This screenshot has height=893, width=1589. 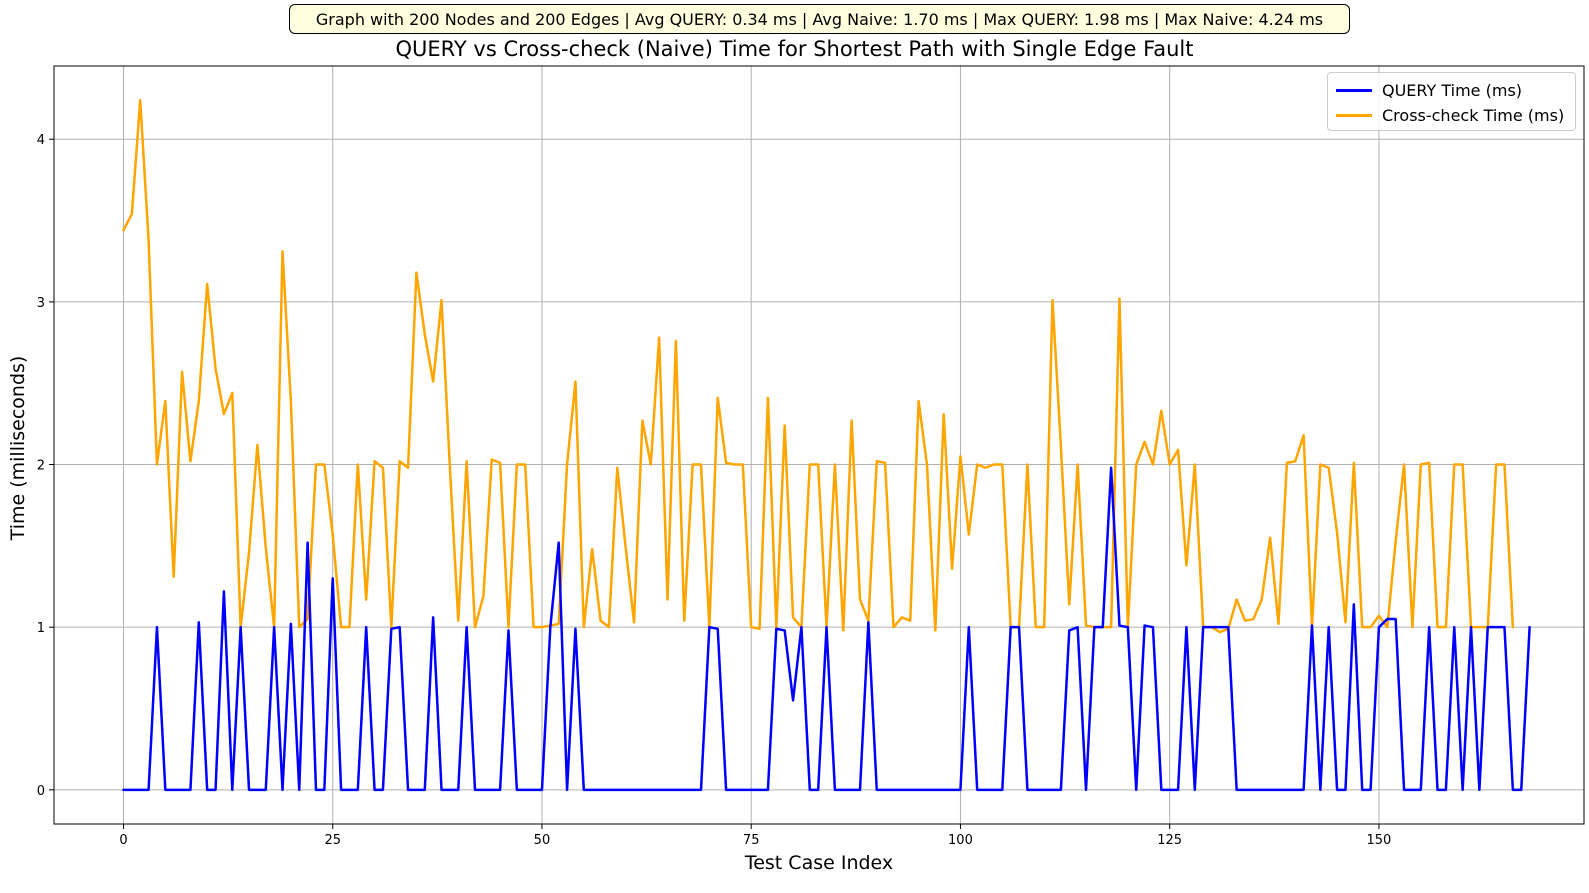 What do you see at coordinates (18, 448) in the screenshot?
I see `y-axis-label: Time (milliseconds)` at bounding box center [18, 448].